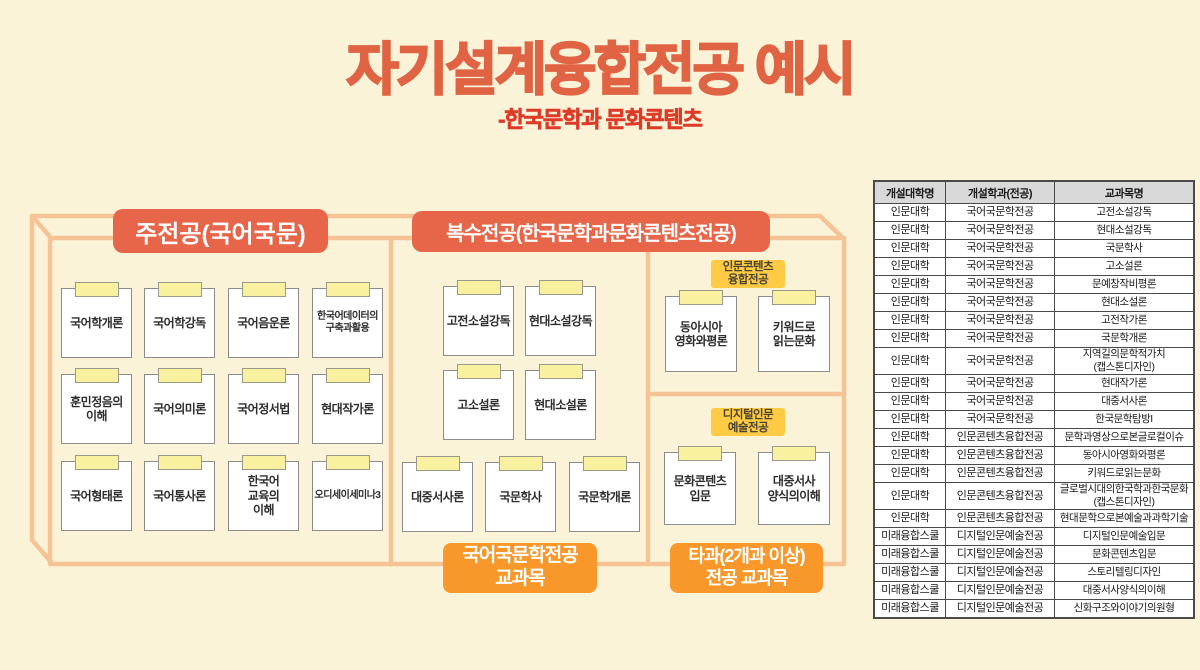  Describe the element at coordinates (1124, 266) in the screenshot. I see `table-cell: 고소설론` at that location.